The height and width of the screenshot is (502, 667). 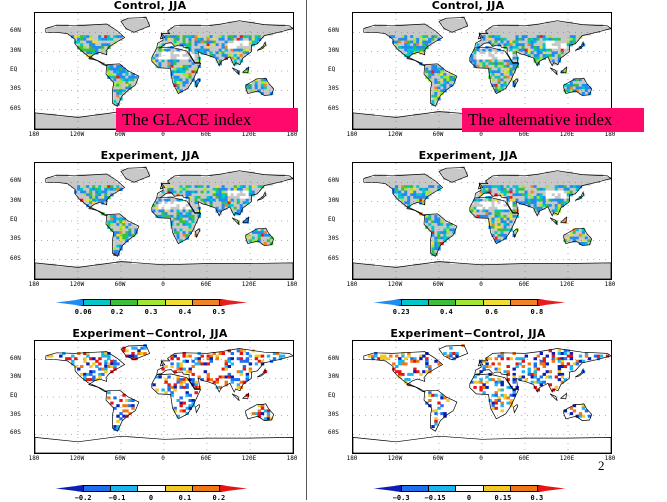 What do you see at coordinates (207, 120) in the screenshot?
I see `glace-index-label: The GLACE index` at bounding box center [207, 120].